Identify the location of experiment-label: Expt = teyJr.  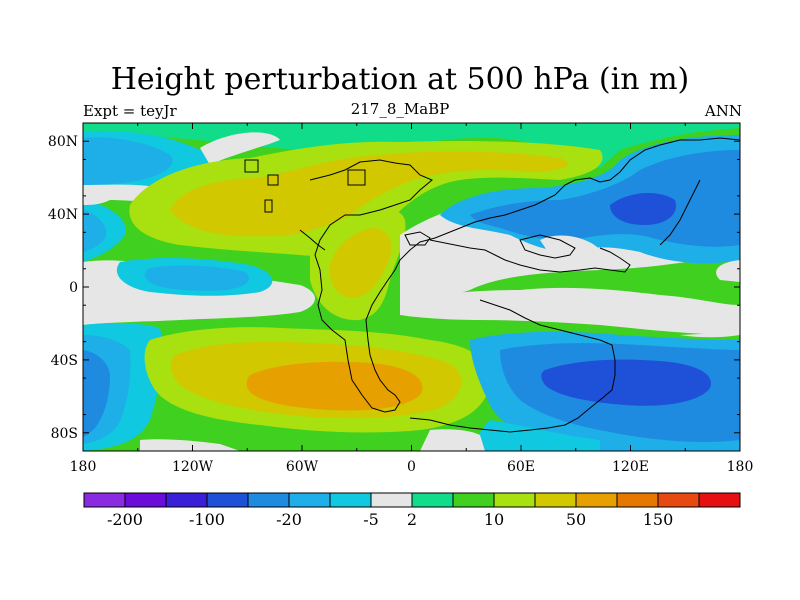
(130, 111).